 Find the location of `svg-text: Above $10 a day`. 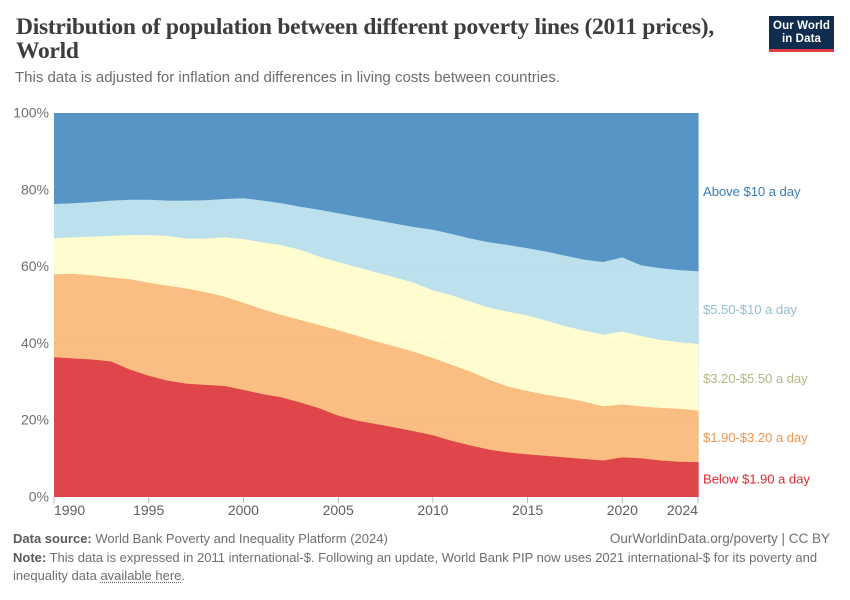

svg-text: Above $10 a day is located at coordinates (752, 191).